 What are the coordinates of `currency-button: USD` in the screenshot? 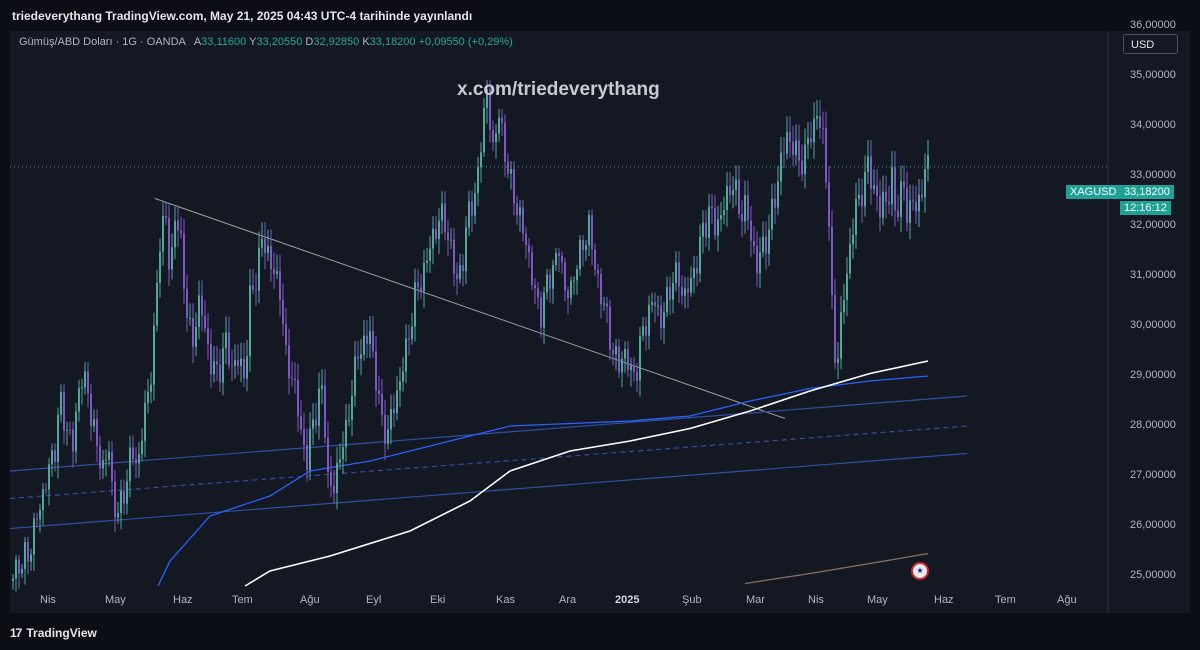 It's located at (1150, 44).